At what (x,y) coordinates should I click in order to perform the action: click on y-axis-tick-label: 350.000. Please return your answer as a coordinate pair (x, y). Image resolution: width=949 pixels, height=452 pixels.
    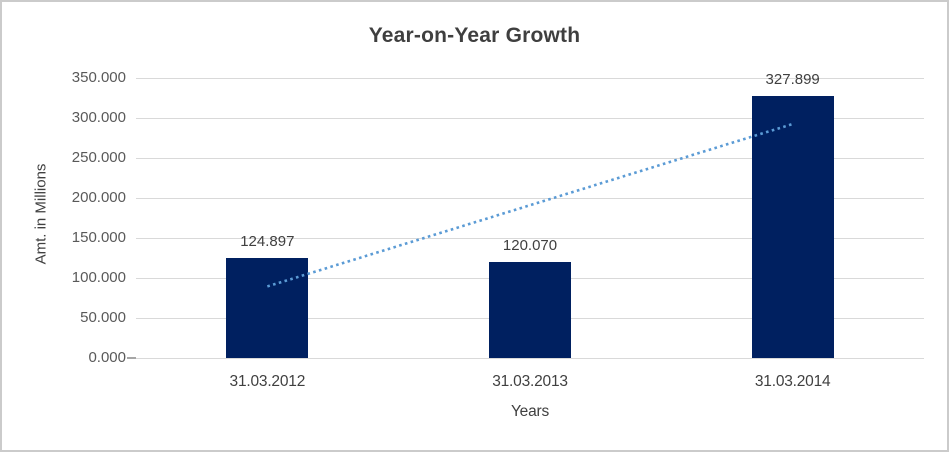
    Looking at the image, I should click on (98, 77).